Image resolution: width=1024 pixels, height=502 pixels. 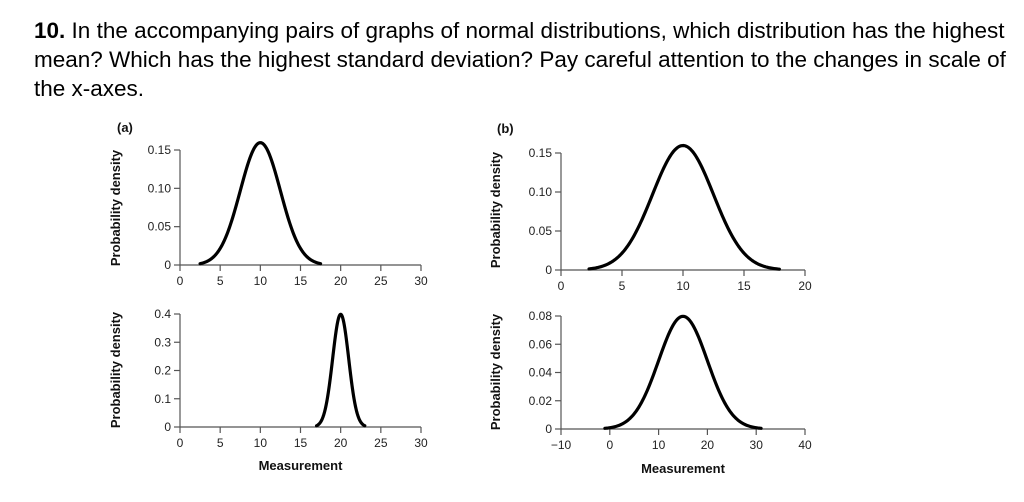 What do you see at coordinates (261, 443) in the screenshot?
I see `a-bottom-x-tick-label: 10` at bounding box center [261, 443].